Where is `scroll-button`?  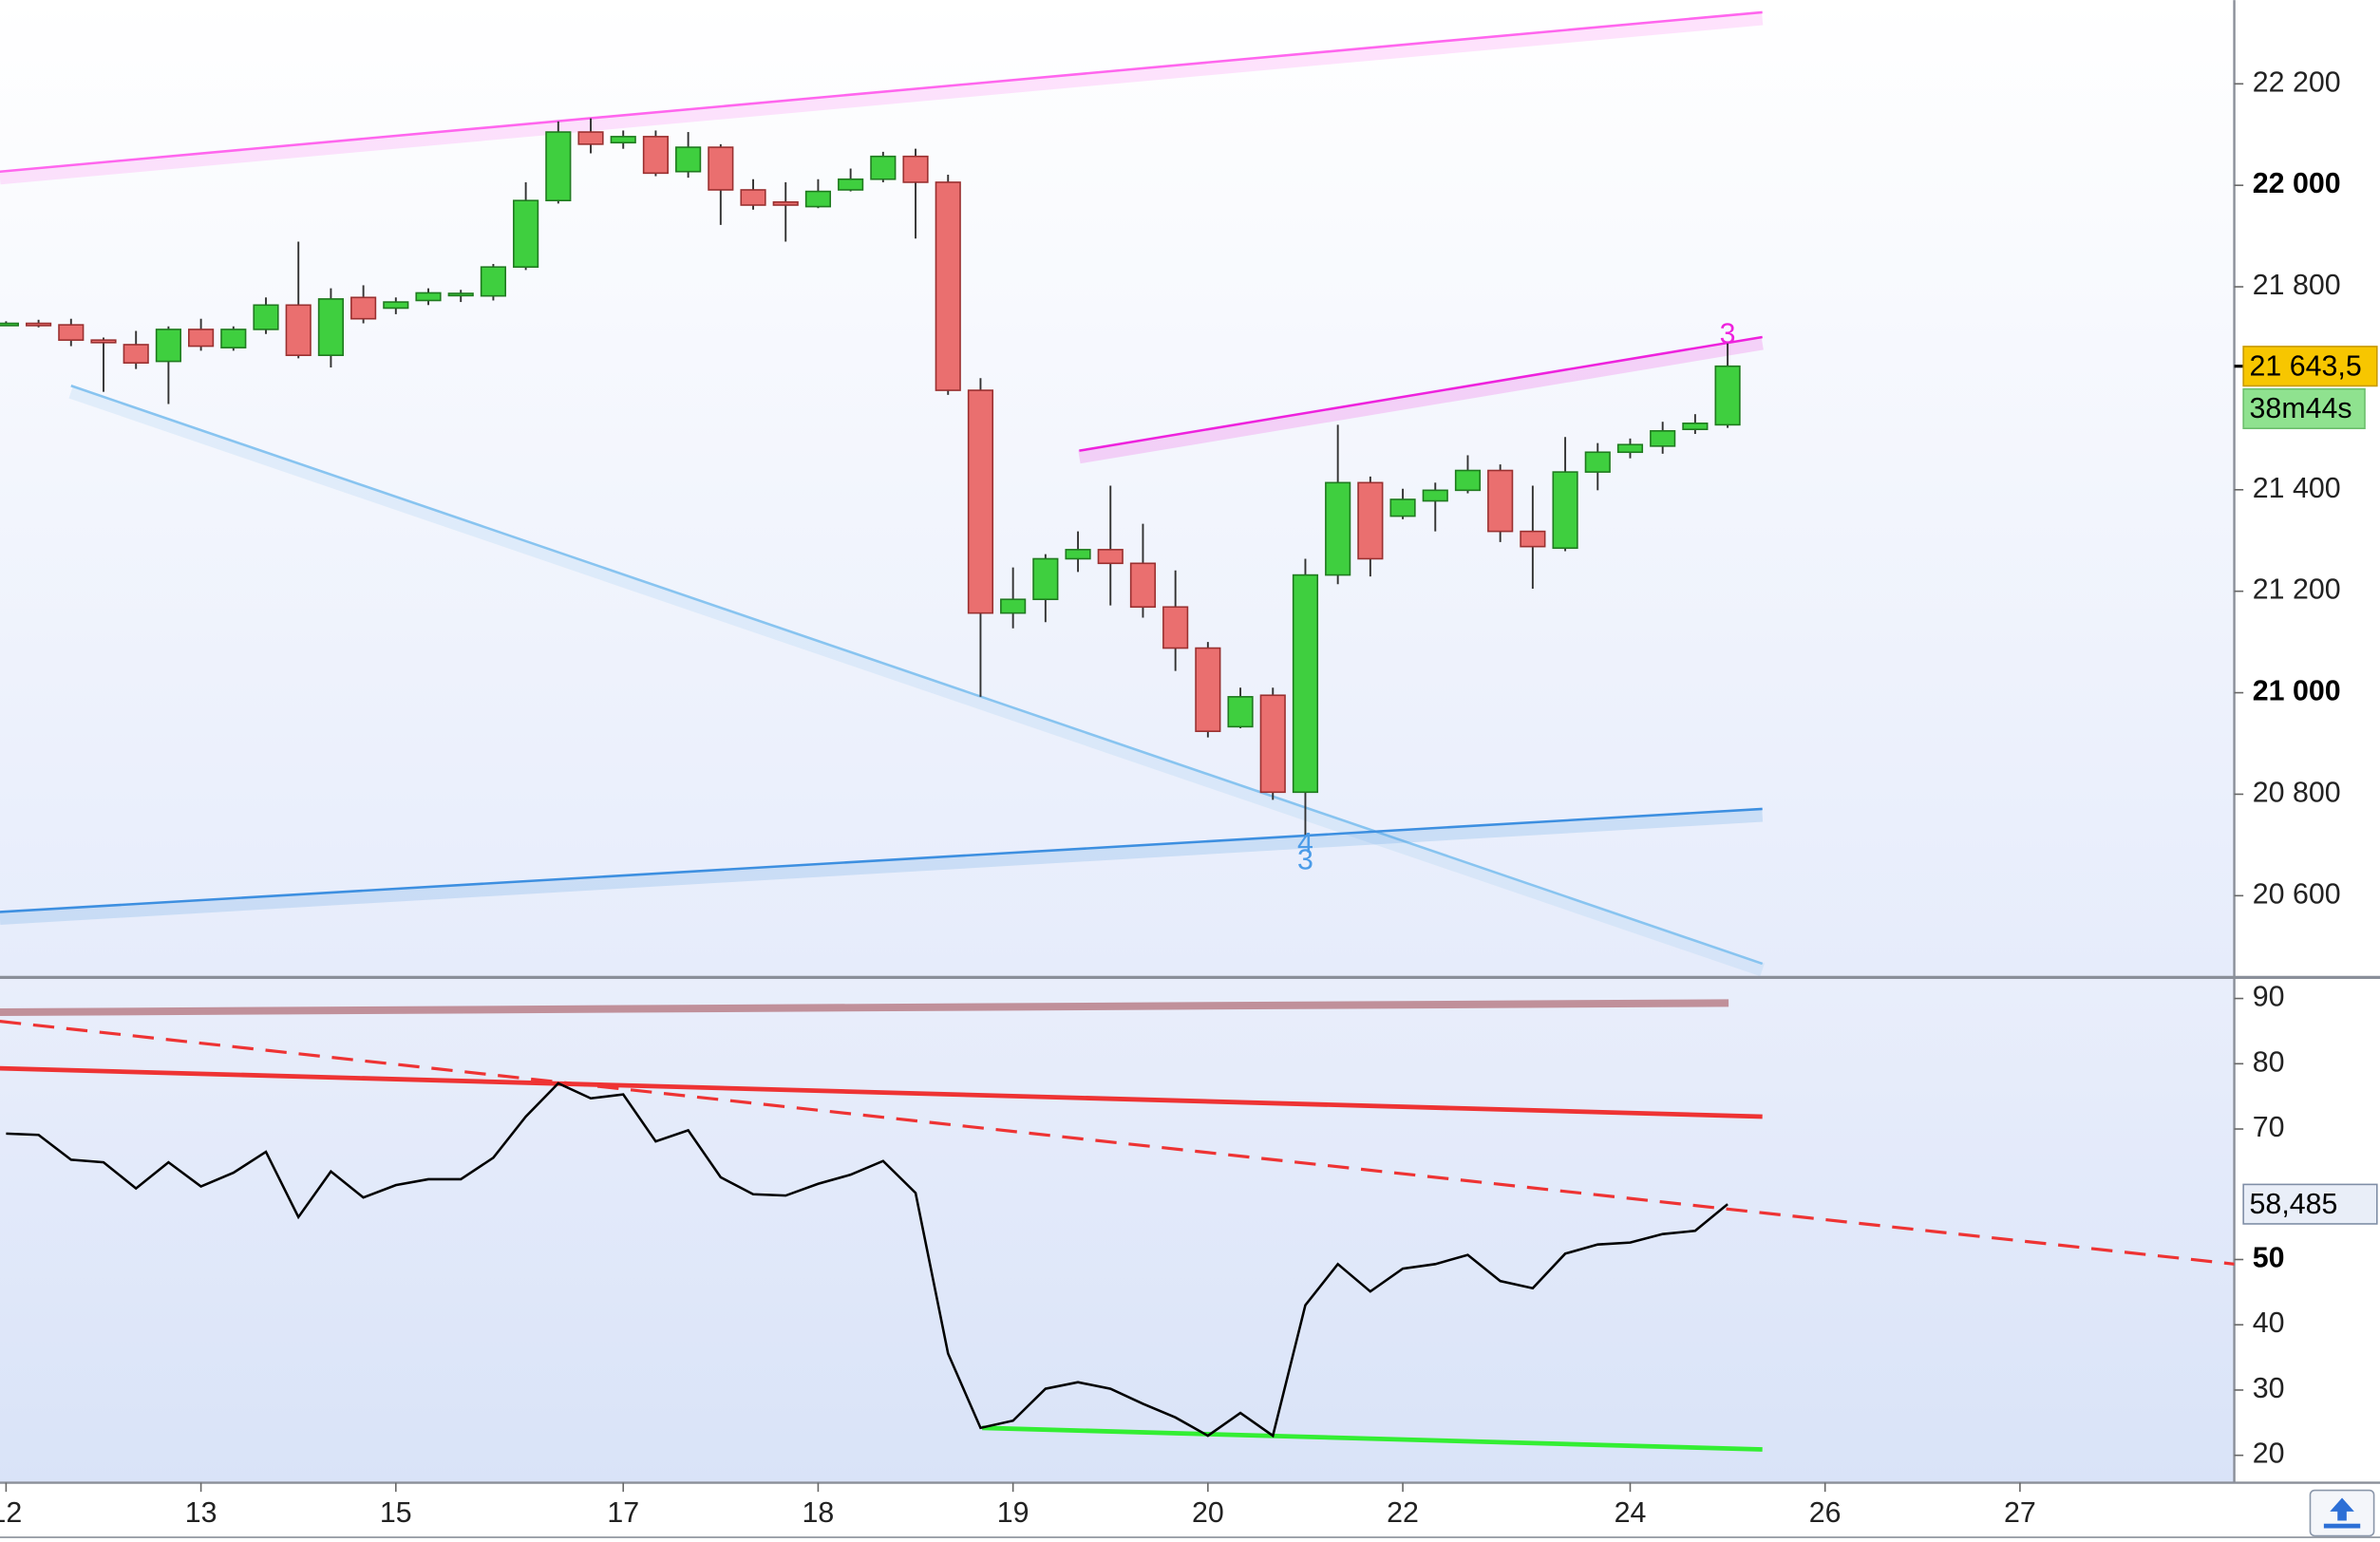 scroll-button is located at coordinates (2342, 1513).